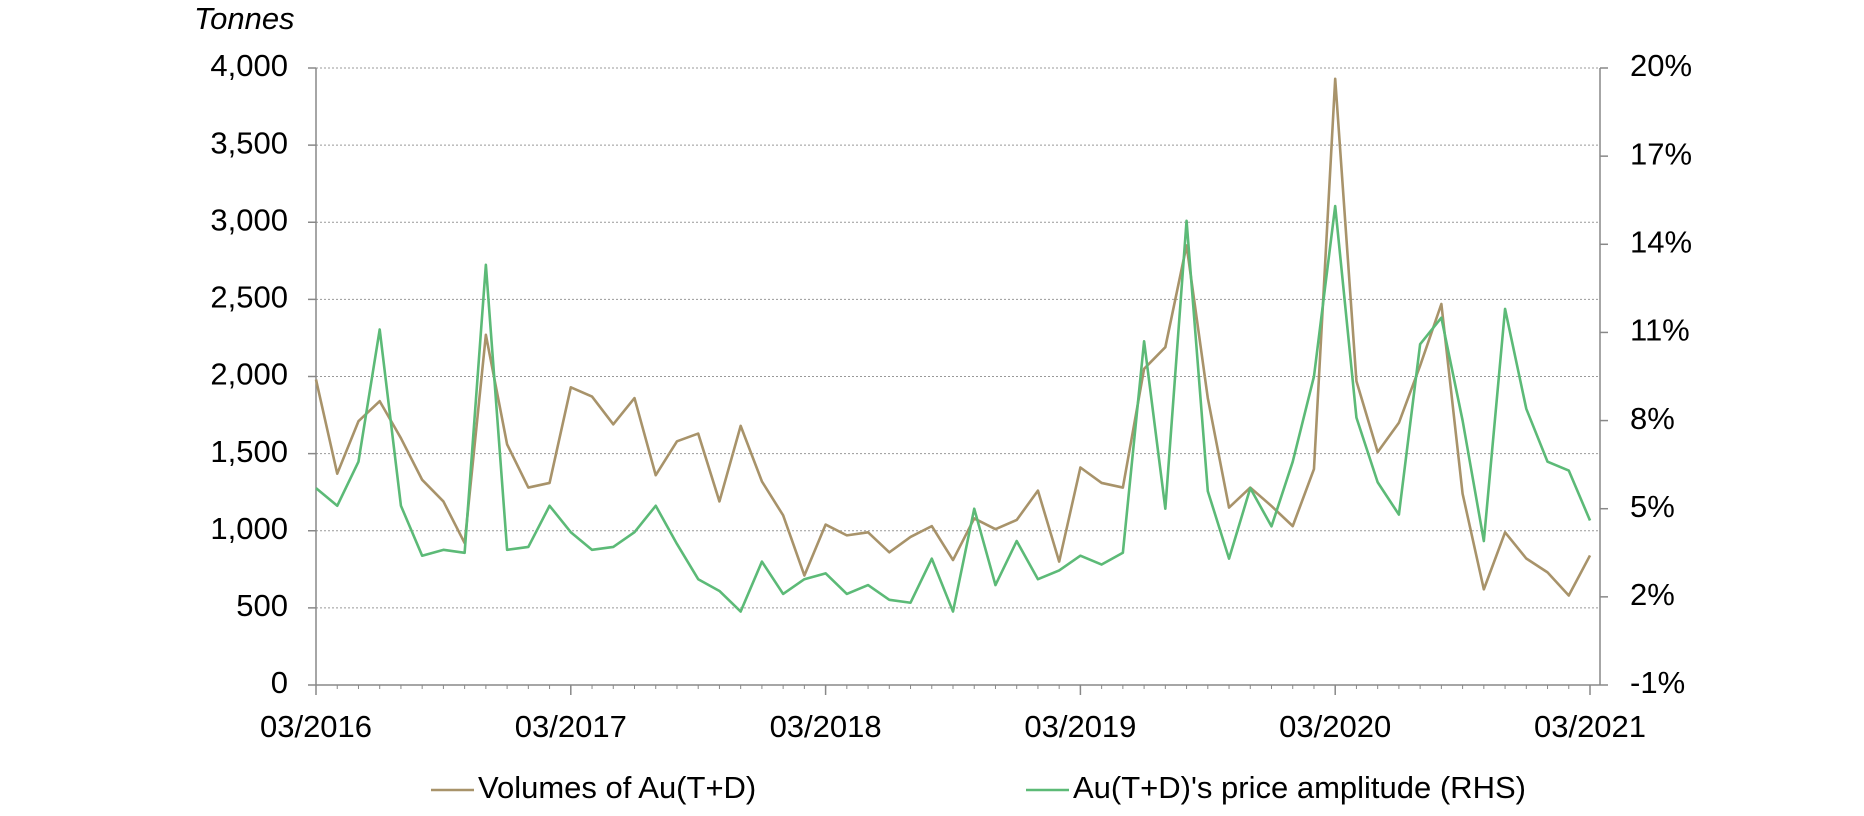 The height and width of the screenshot is (816, 1864). I want to click on x-tick-label: 03/2020, so click(1335, 726).